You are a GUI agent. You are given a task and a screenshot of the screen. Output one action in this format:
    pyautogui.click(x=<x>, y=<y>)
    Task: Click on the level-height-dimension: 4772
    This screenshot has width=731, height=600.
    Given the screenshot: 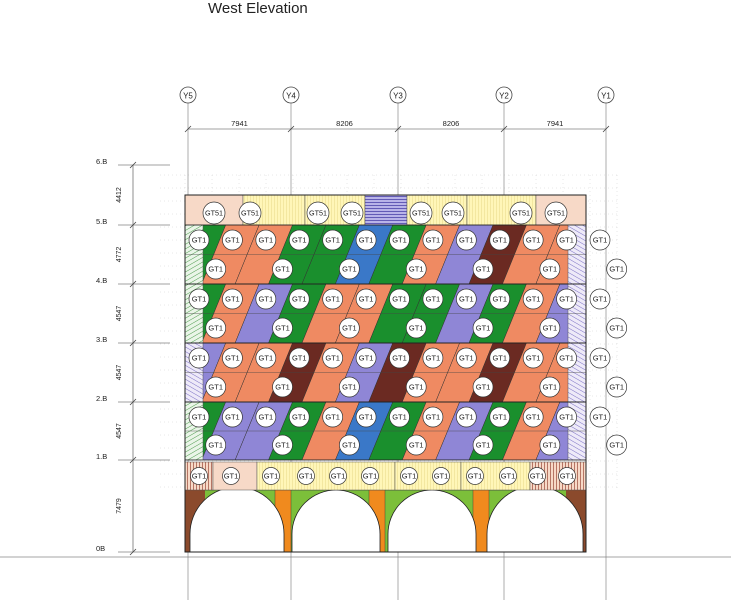 What is the action you would take?
    pyautogui.click(x=119, y=255)
    